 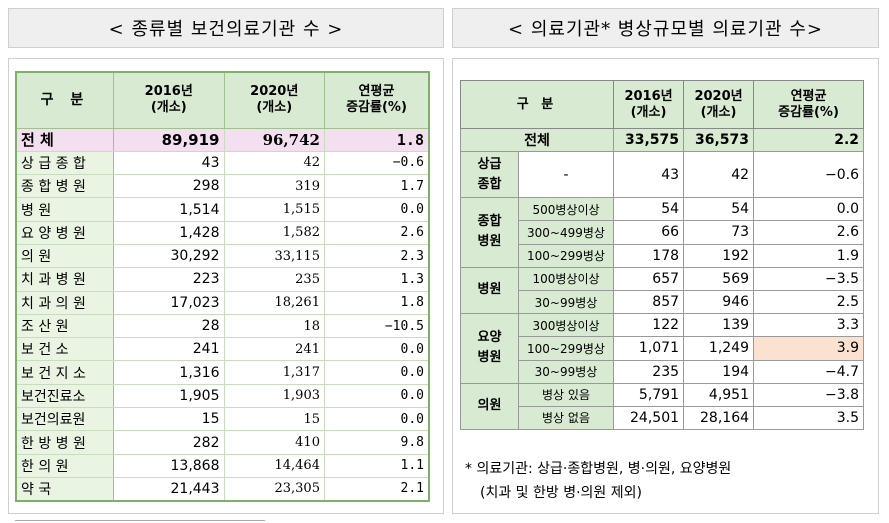 I want to click on left-cell-2020: 18,261, so click(x=274, y=302).